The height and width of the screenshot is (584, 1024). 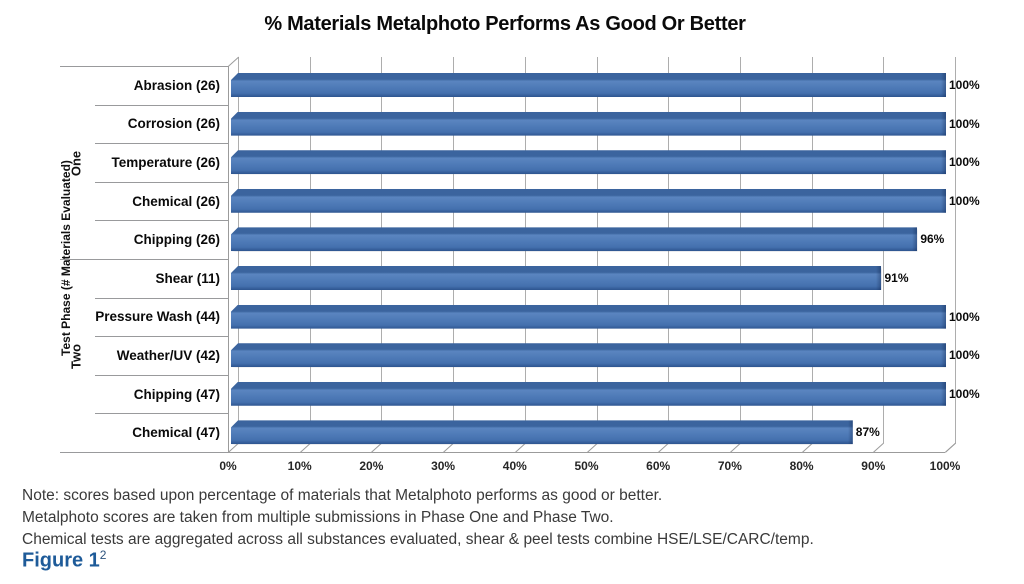 I want to click on x-tick-label: 10%, so click(x=299, y=466).